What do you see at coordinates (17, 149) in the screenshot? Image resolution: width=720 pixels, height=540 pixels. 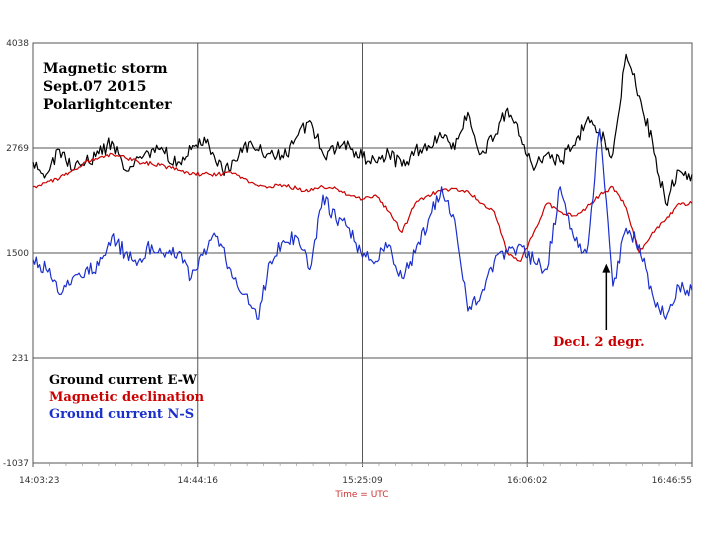 I see `y-tick-label: 2769` at bounding box center [17, 149].